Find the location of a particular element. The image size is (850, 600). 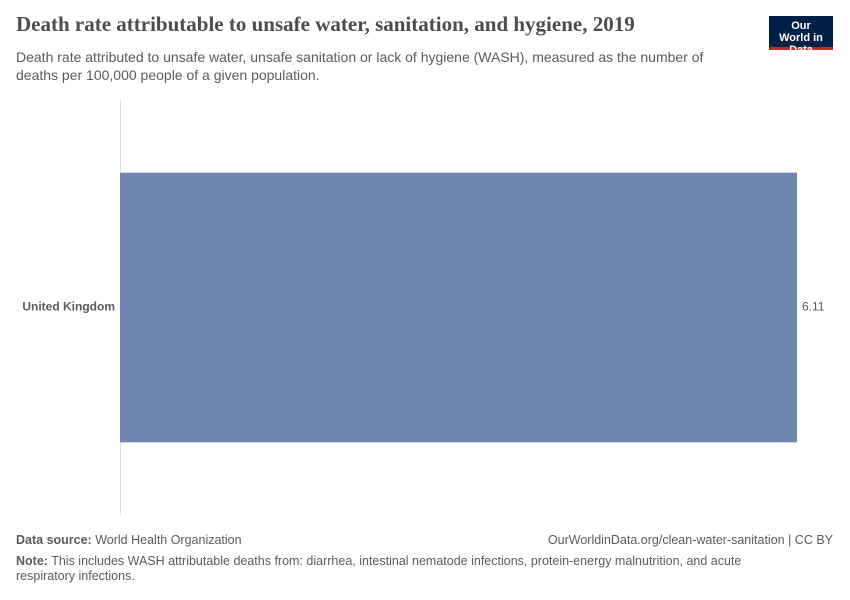

note-label: Note: is located at coordinates (32, 561).